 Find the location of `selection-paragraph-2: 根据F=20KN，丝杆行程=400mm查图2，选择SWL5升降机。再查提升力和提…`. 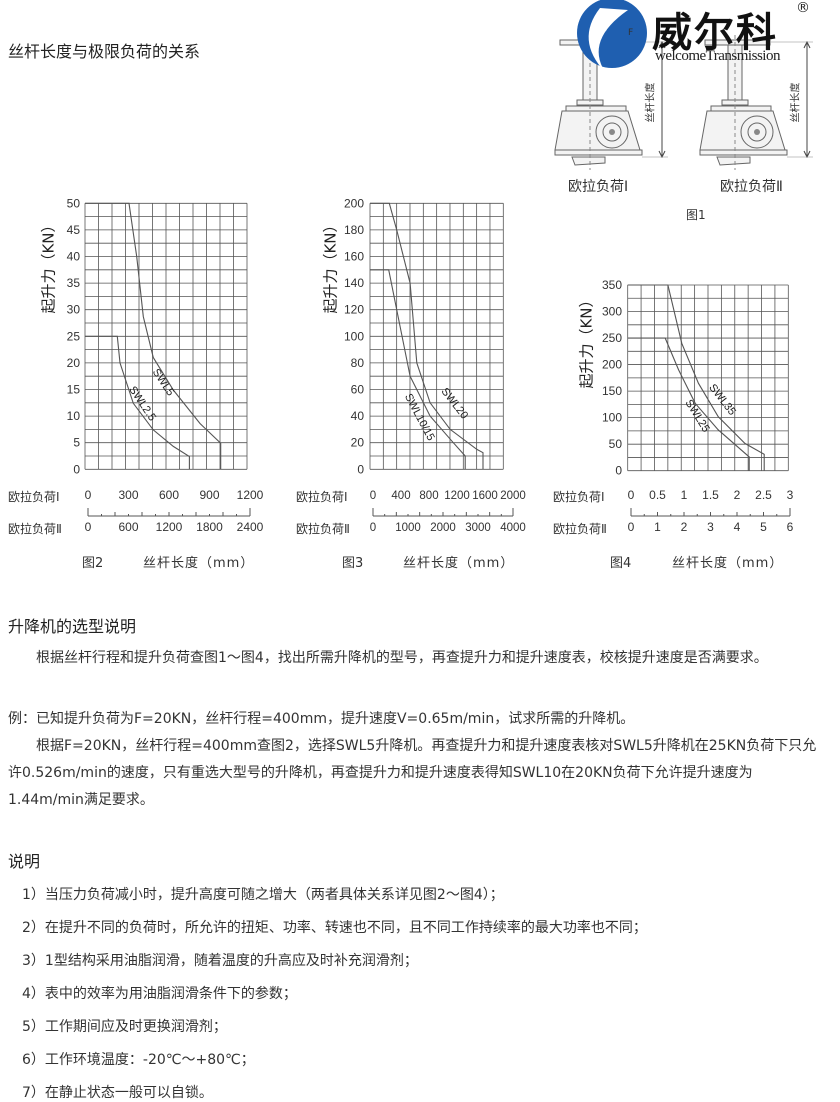

selection-paragraph-2: 根据F=20KN，丝杆行程=400mm查图2，选择SWL5升降机。再查提升力和提… is located at coordinates (412, 773).